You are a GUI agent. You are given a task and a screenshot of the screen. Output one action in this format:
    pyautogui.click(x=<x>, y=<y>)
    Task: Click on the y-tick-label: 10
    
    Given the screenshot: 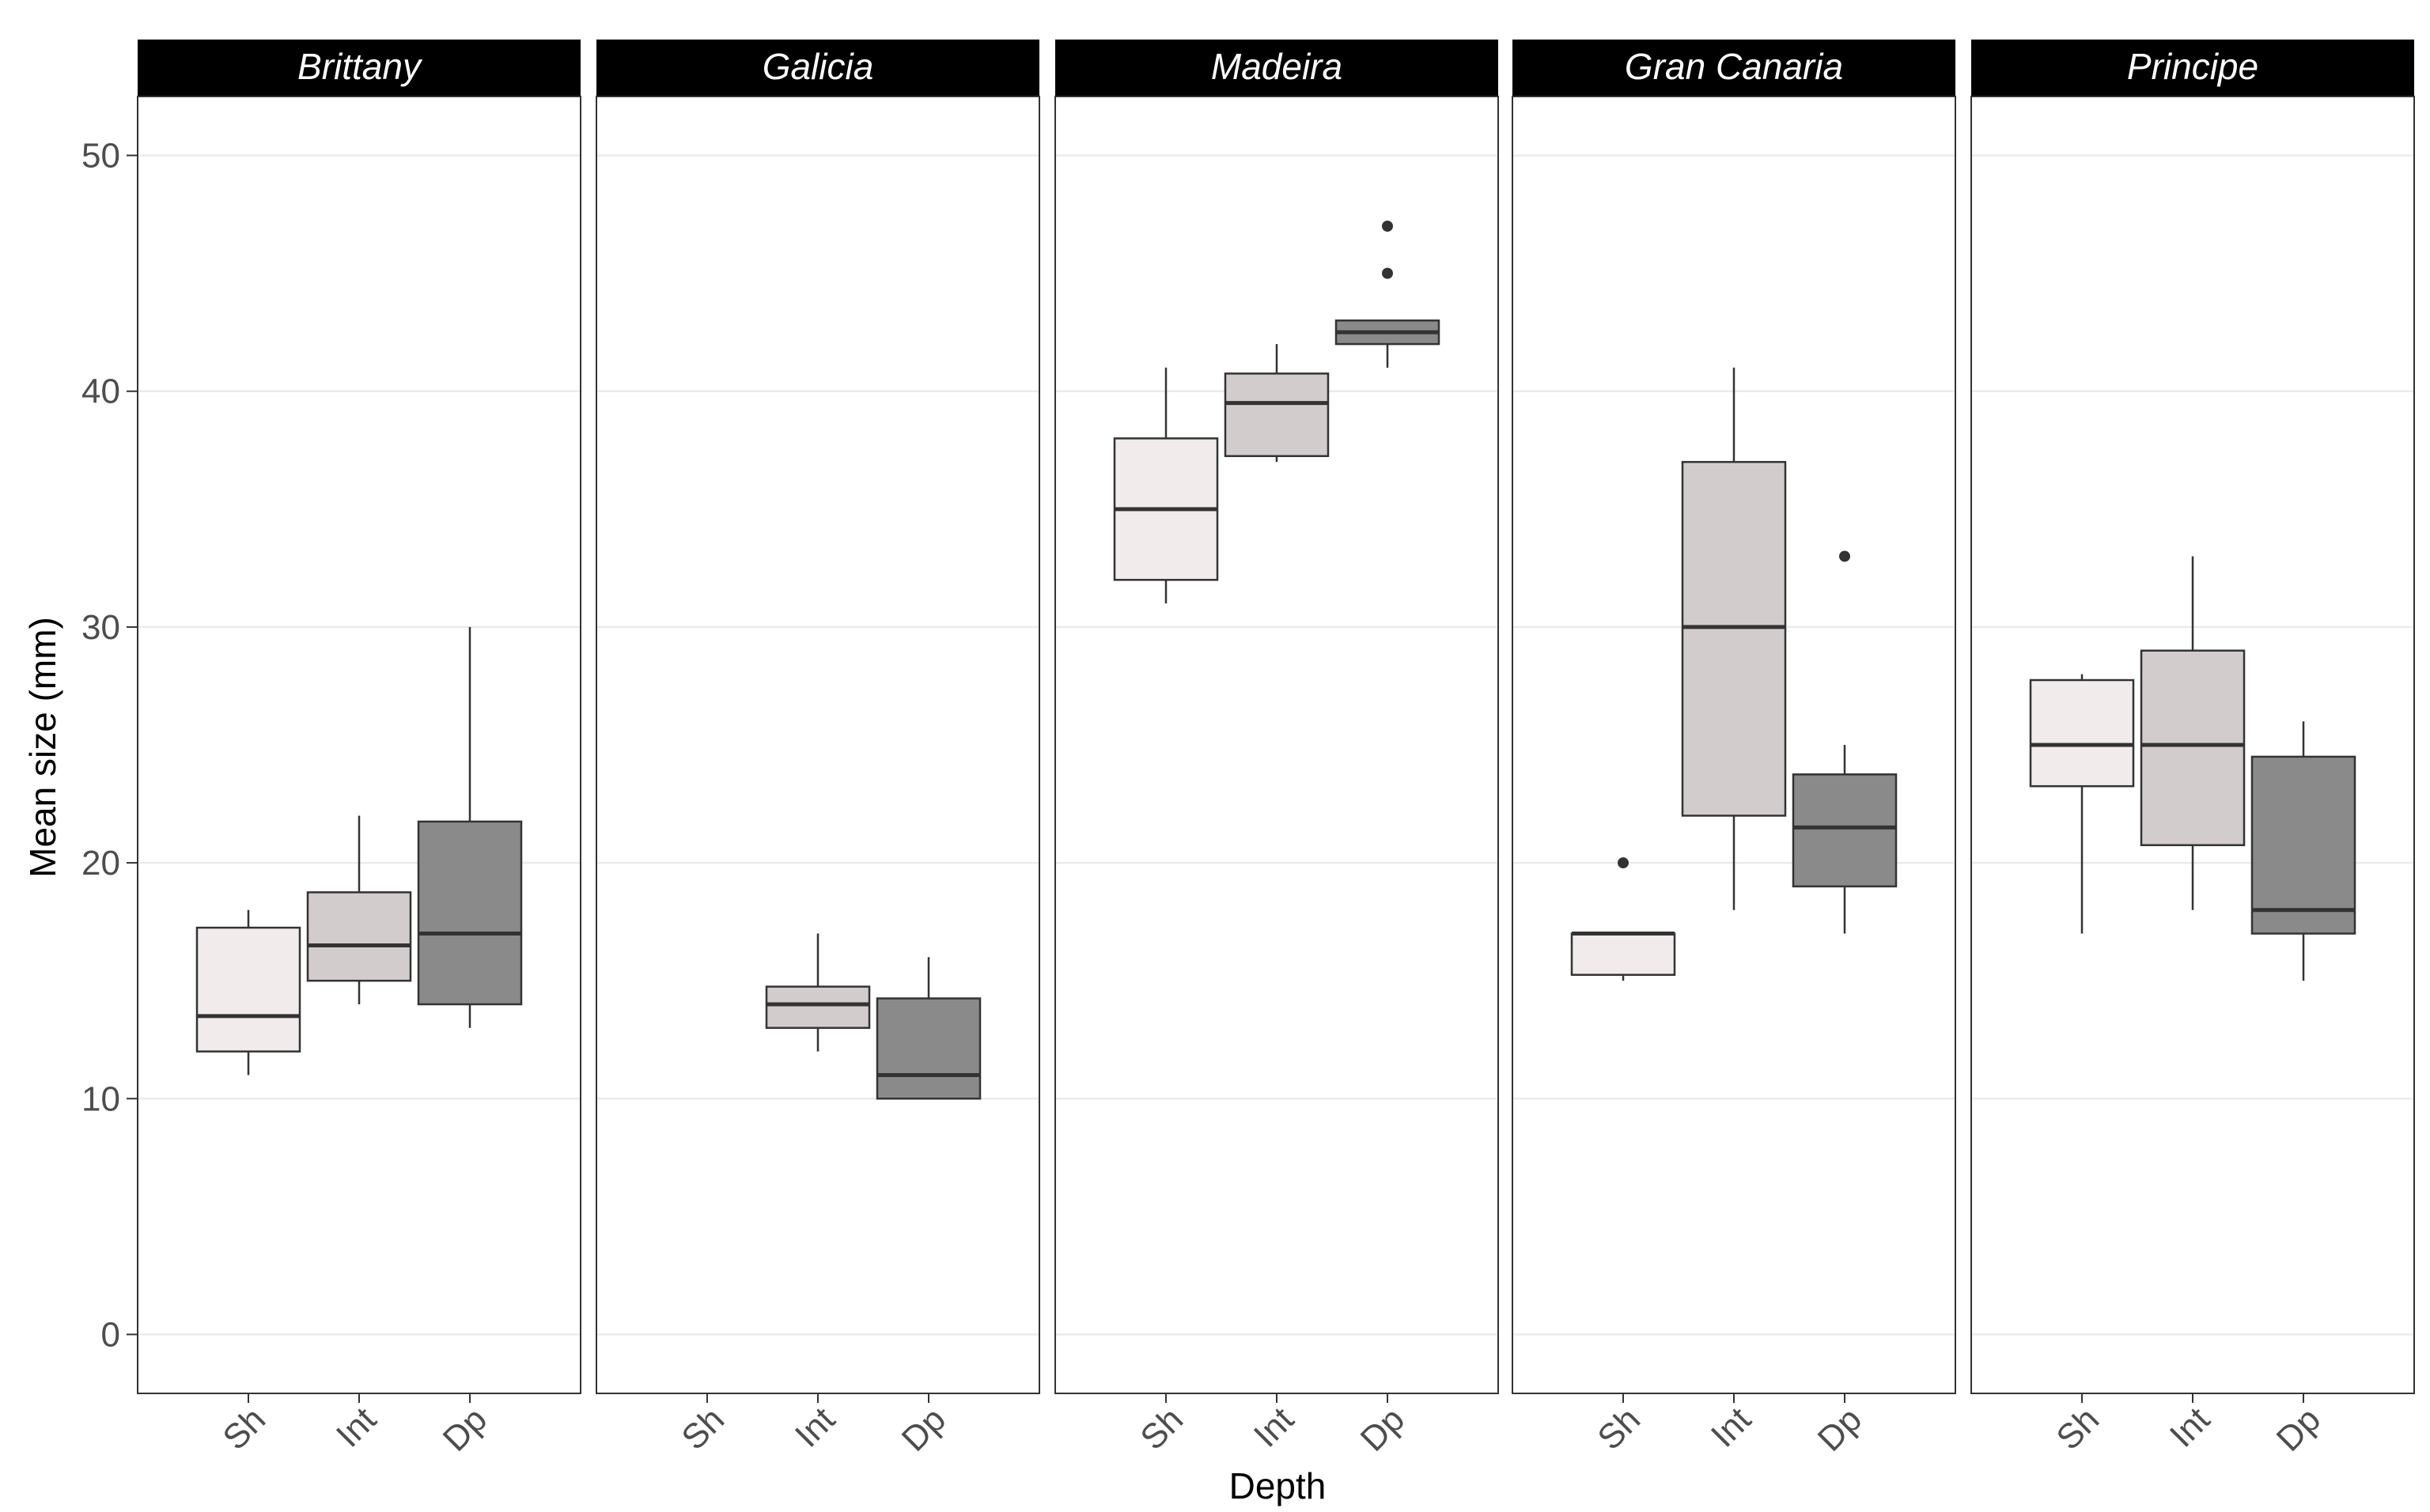 What is the action you would take?
    pyautogui.click(x=100, y=1098)
    